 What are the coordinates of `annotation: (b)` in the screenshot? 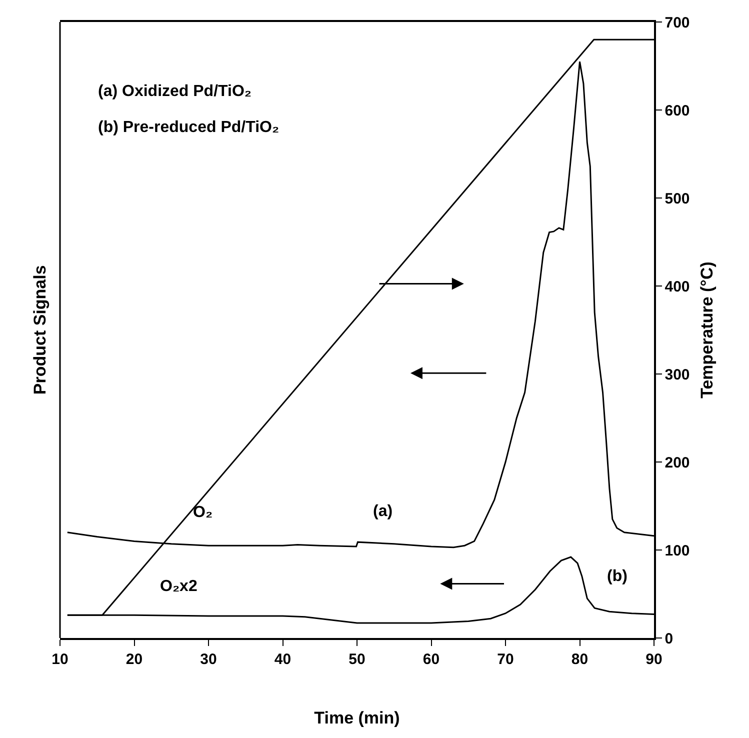 It's located at (617, 576).